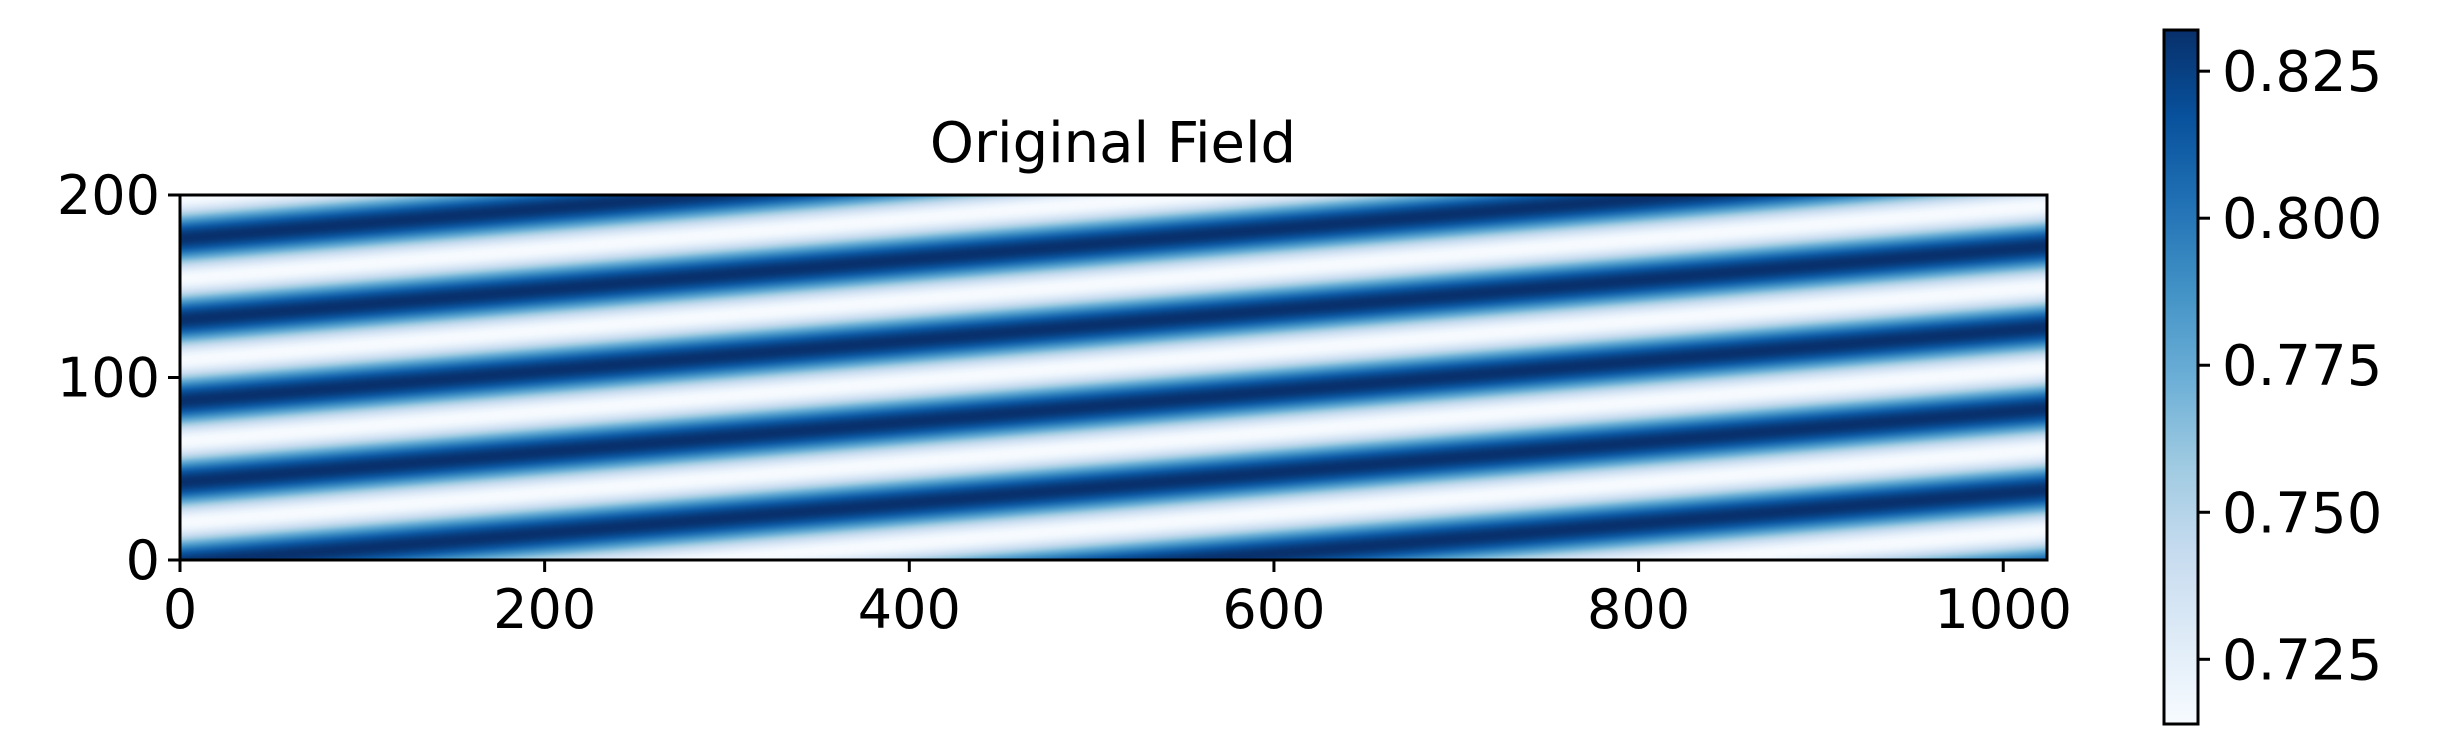 Image resolution: width=2439 pixels, height=753 pixels. Describe the element at coordinates (108, 378) in the screenshot. I see `y-tick-label: 100` at that location.